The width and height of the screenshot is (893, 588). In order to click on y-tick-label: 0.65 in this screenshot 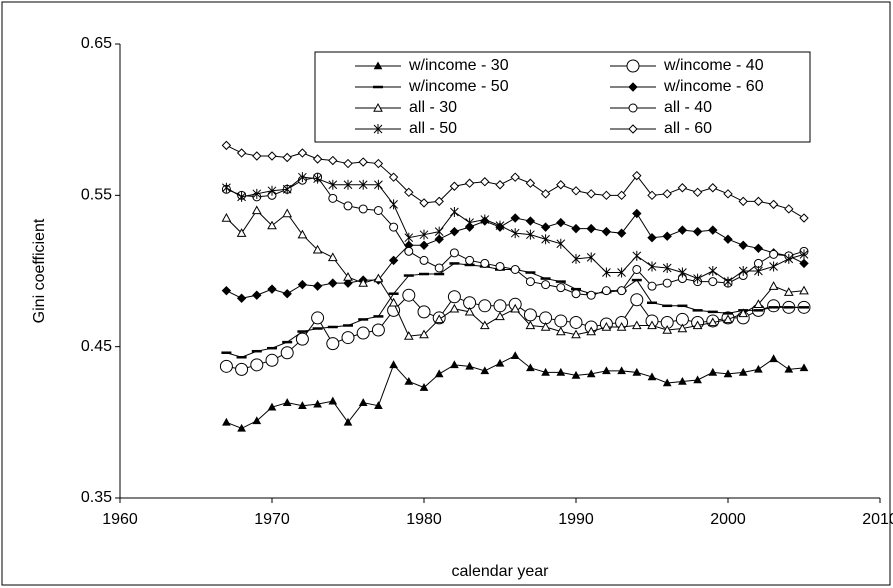, I will do `click(96, 43)`.